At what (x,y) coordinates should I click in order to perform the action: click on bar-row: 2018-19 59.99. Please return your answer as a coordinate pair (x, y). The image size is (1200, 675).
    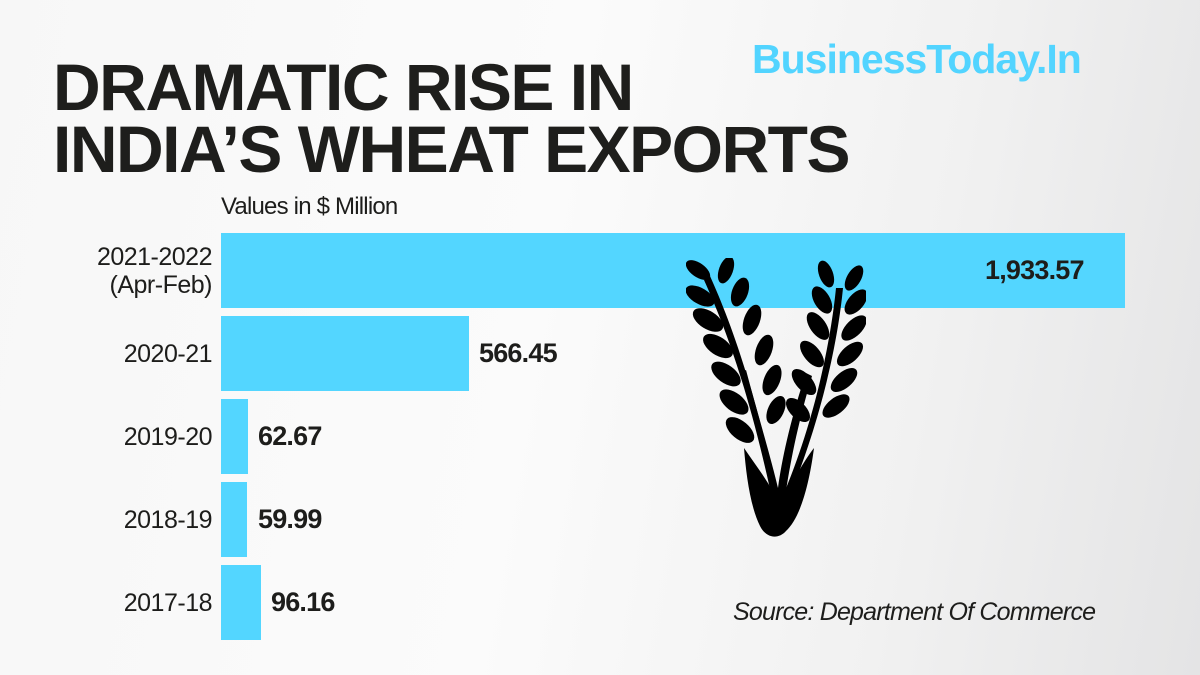
    Looking at the image, I should click on (600, 519).